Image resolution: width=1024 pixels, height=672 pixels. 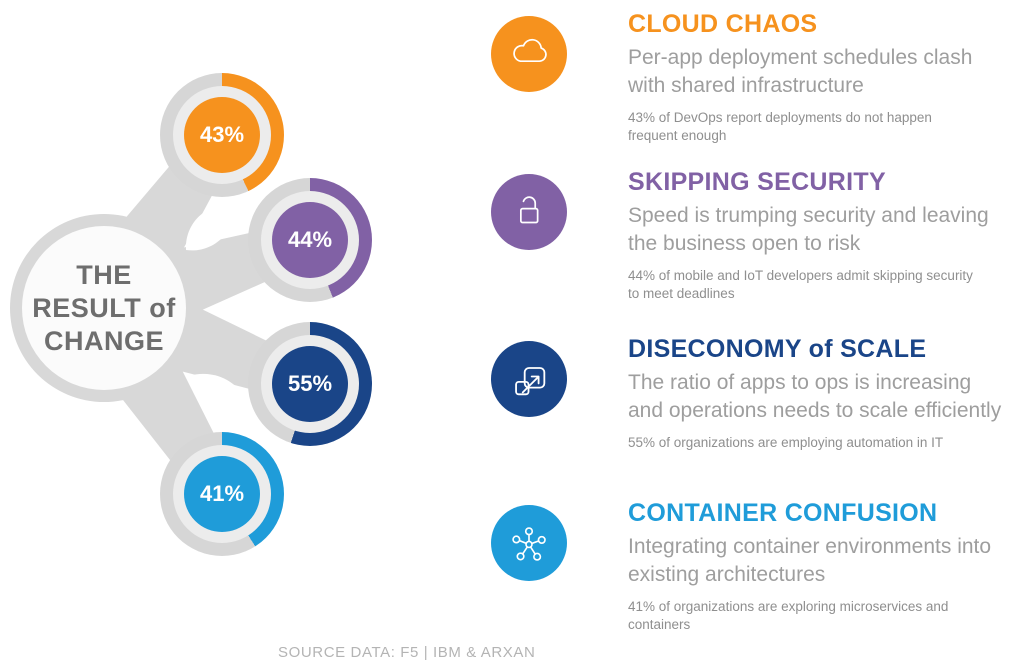 I want to click on network-icon, so click(x=529, y=543).